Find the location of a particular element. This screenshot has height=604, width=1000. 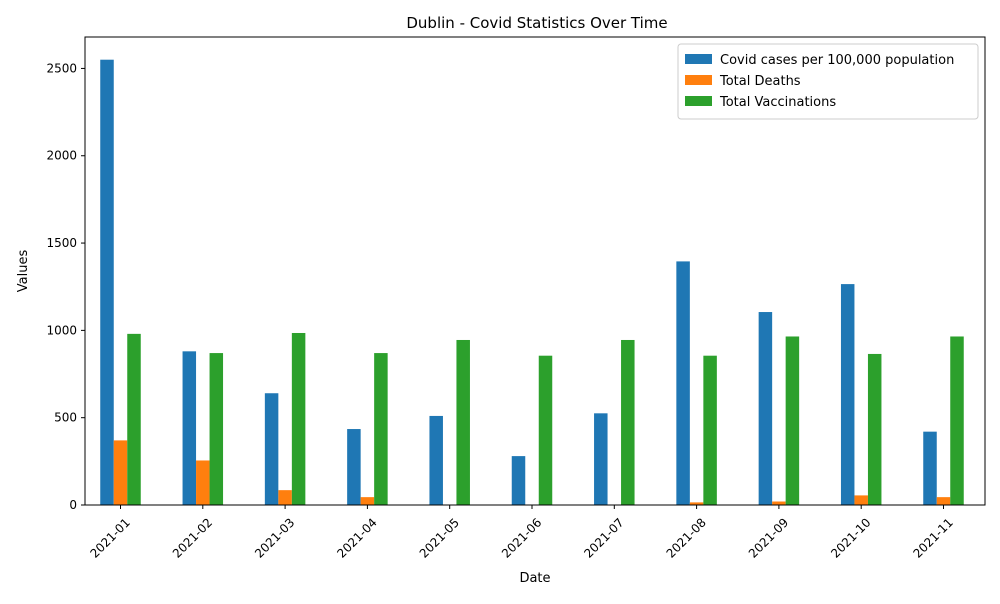

y-tick-label: 0 is located at coordinates (73, 505).